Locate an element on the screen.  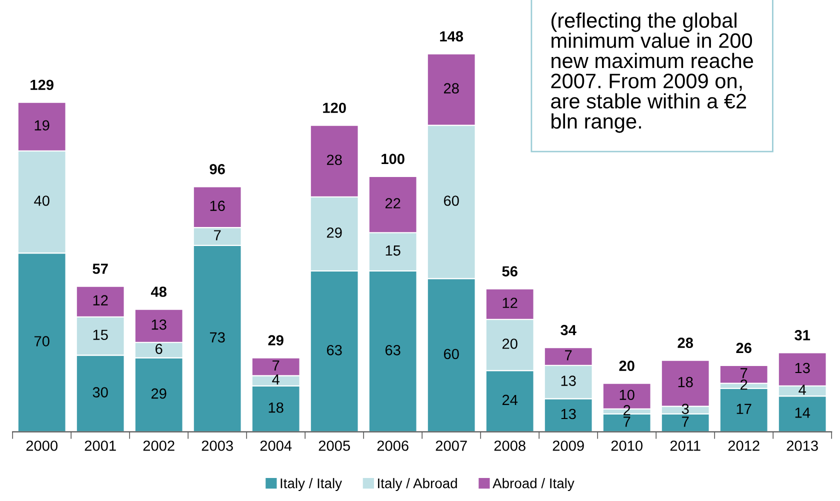
data-label: 17 is located at coordinates (744, 409).